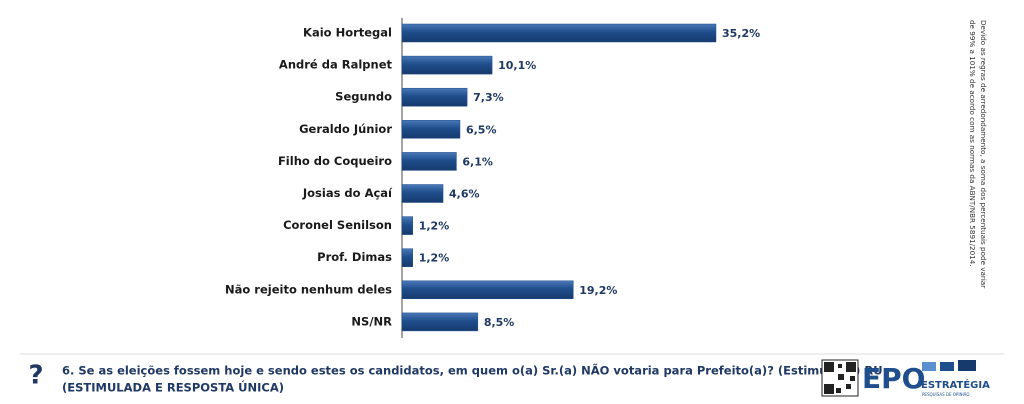  What do you see at coordinates (335, 161) in the screenshot?
I see `category-label: Filho do Coqueiro` at bounding box center [335, 161].